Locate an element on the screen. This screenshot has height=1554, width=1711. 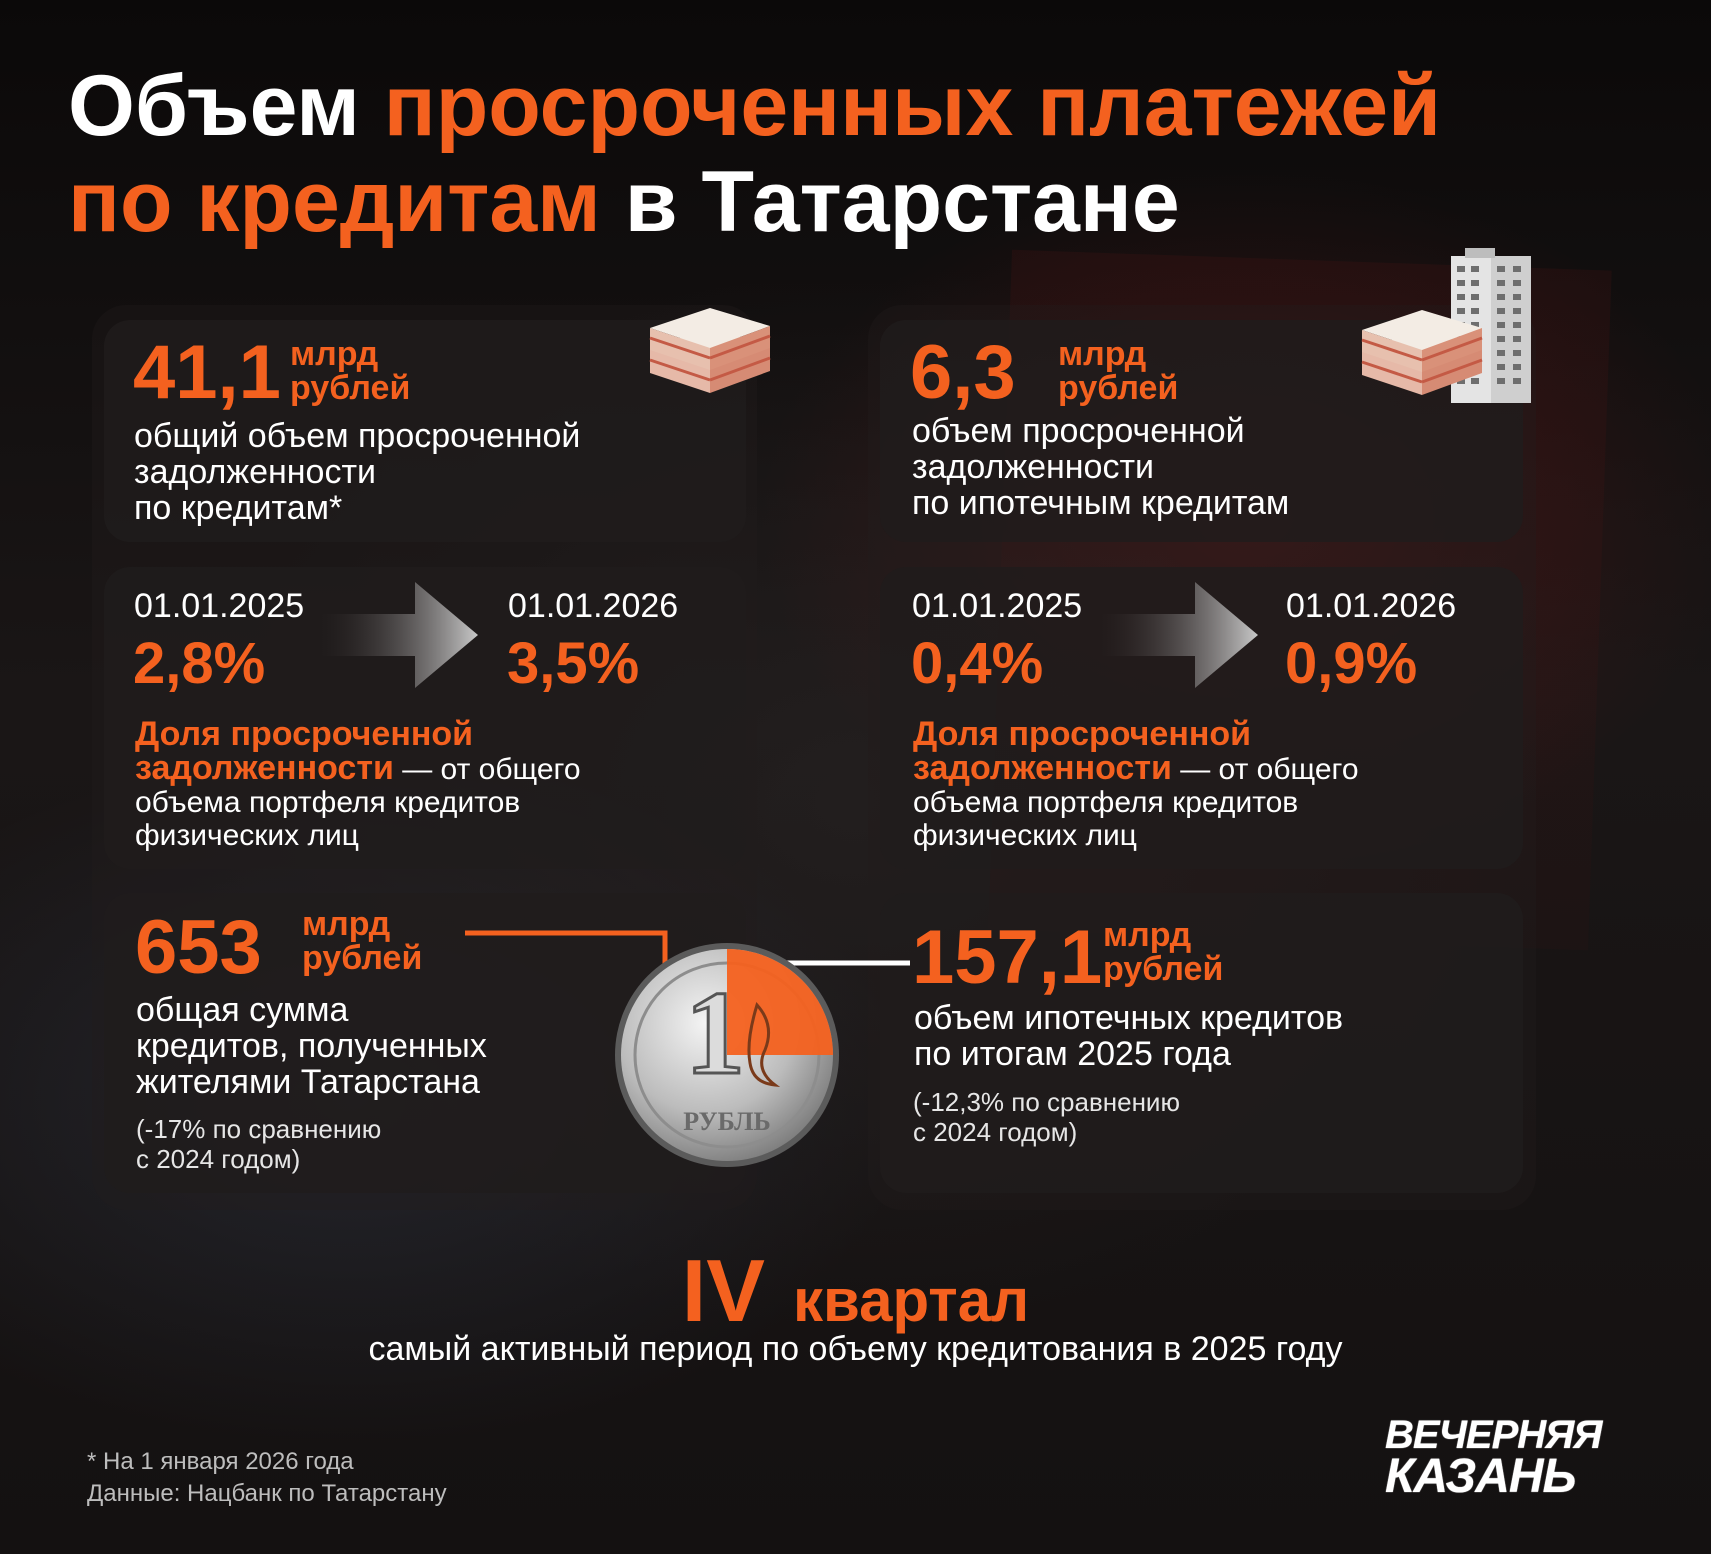
right-date-from: 01.01.2025 is located at coordinates (997, 606).